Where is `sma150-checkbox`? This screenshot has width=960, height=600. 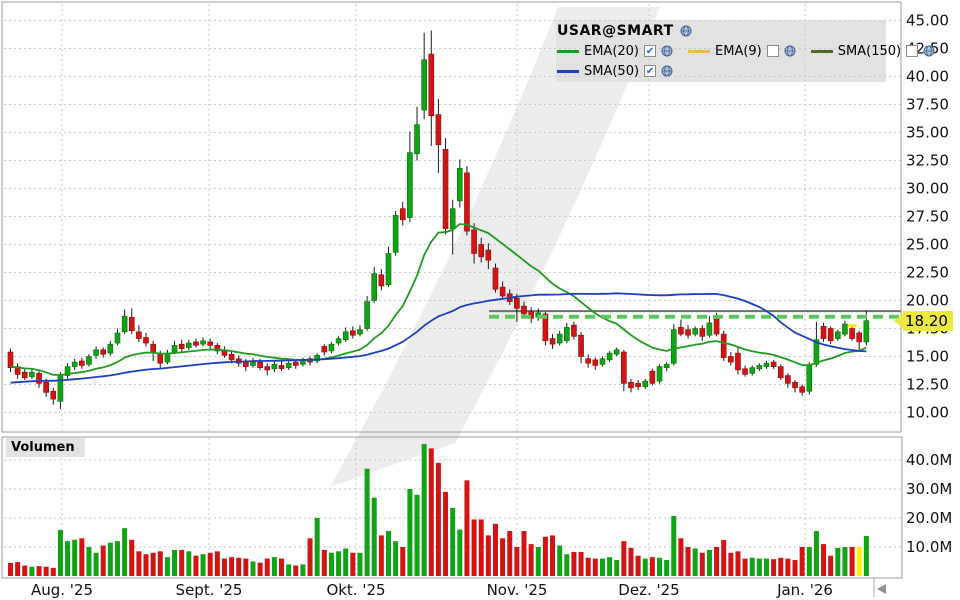
sma150-checkbox is located at coordinates (912, 51).